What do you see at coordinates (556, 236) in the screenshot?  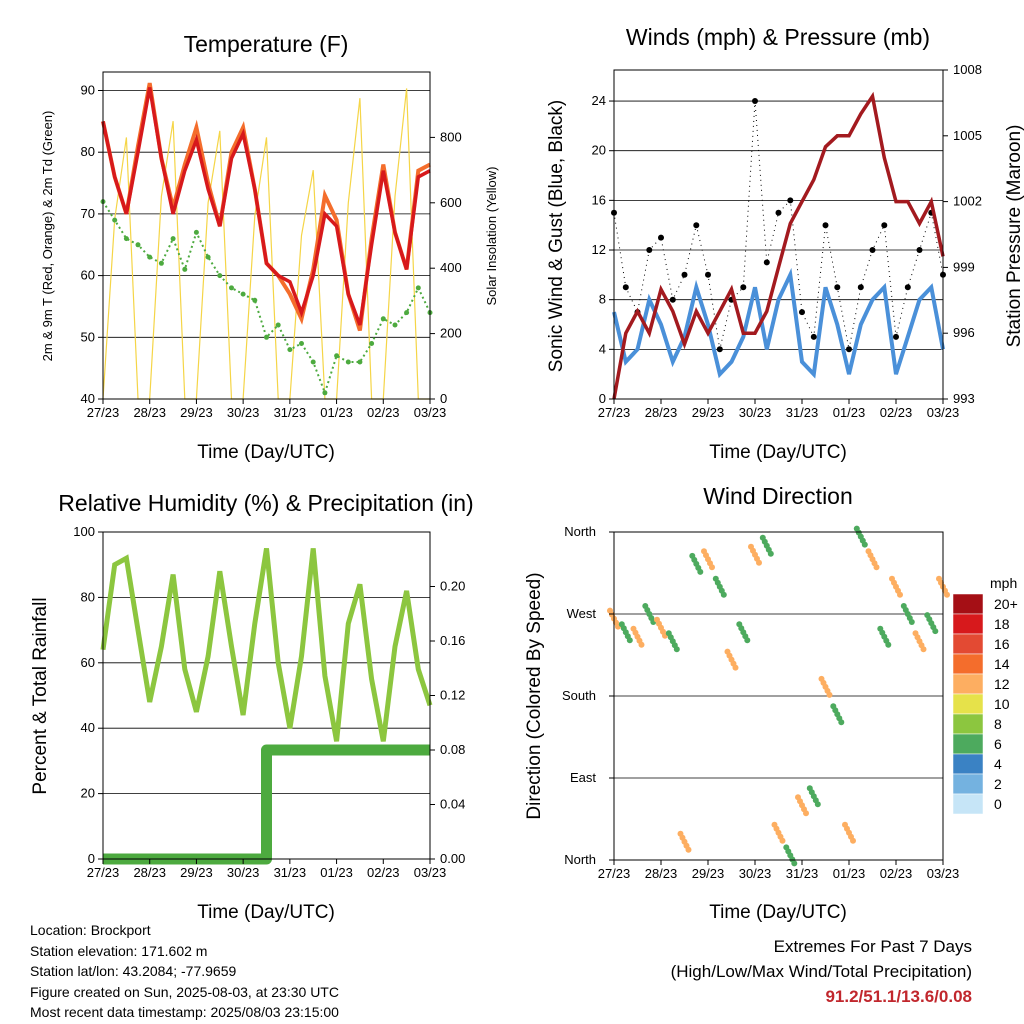 I see `winds-y-axis-label: Sonic Wind & Gust (Blue, Black)` at bounding box center [556, 236].